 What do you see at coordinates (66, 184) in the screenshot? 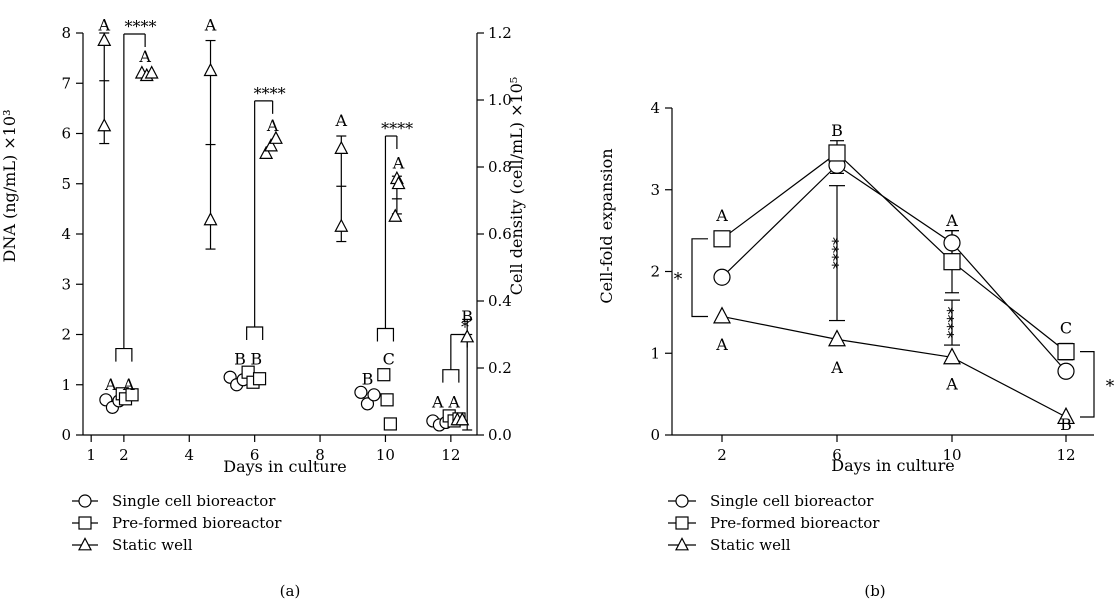
I see `y-tick-label: 5` at bounding box center [66, 184].